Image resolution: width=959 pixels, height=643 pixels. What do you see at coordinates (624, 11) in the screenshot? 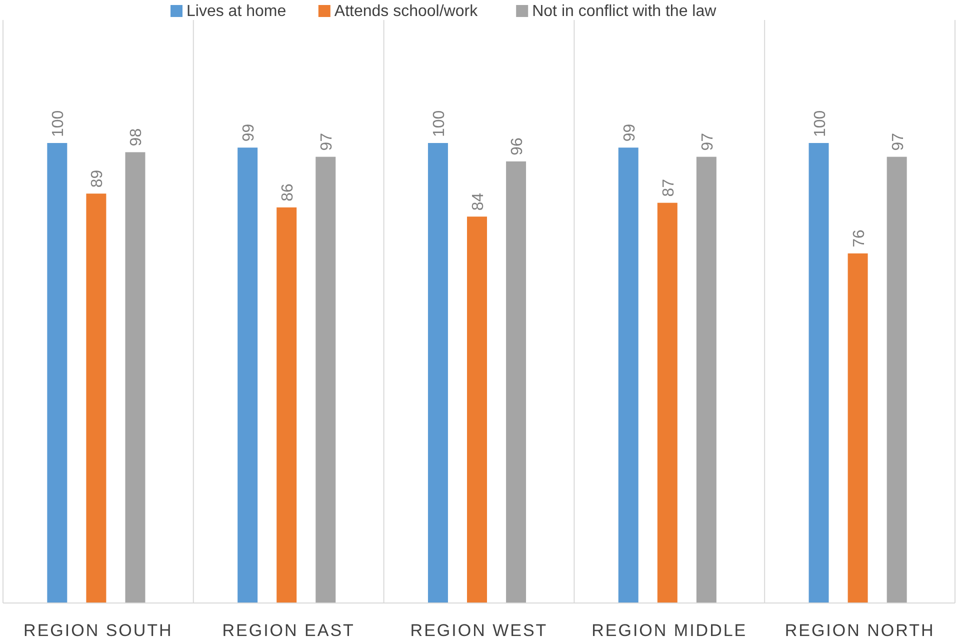
I see `legend-label: Not in conflict with the law` at bounding box center [624, 11].